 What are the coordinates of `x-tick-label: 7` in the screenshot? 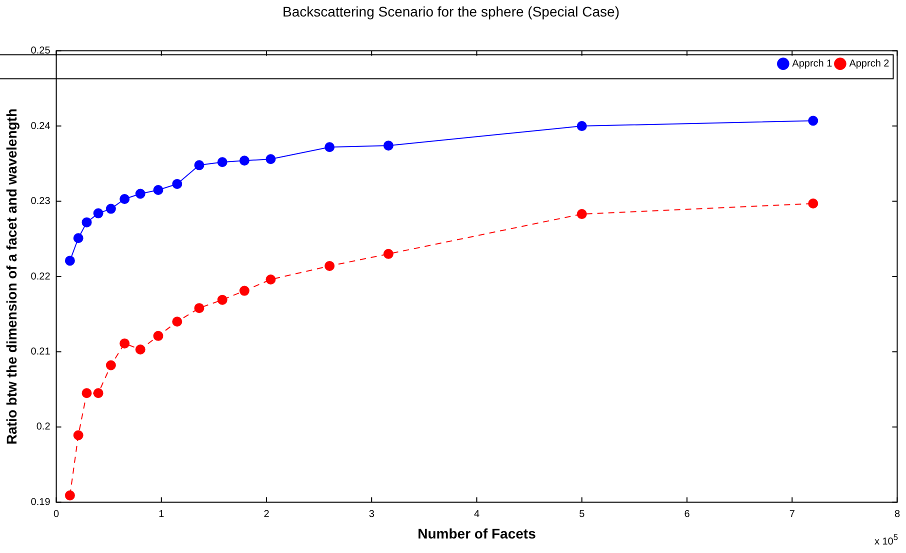 It's located at (792, 514).